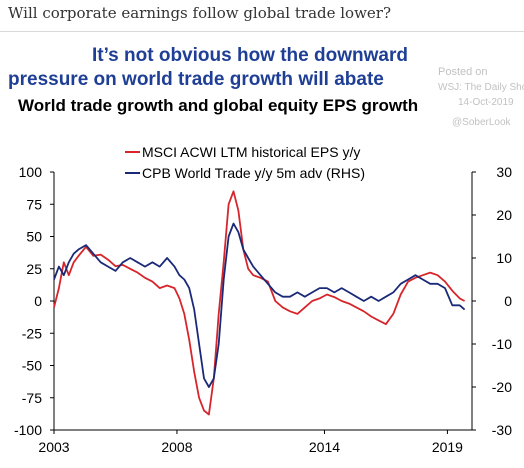 The image size is (524, 468). Describe the element at coordinates (486, 102) in the screenshot. I see `watermark-date: 14-Oct-2019` at that location.